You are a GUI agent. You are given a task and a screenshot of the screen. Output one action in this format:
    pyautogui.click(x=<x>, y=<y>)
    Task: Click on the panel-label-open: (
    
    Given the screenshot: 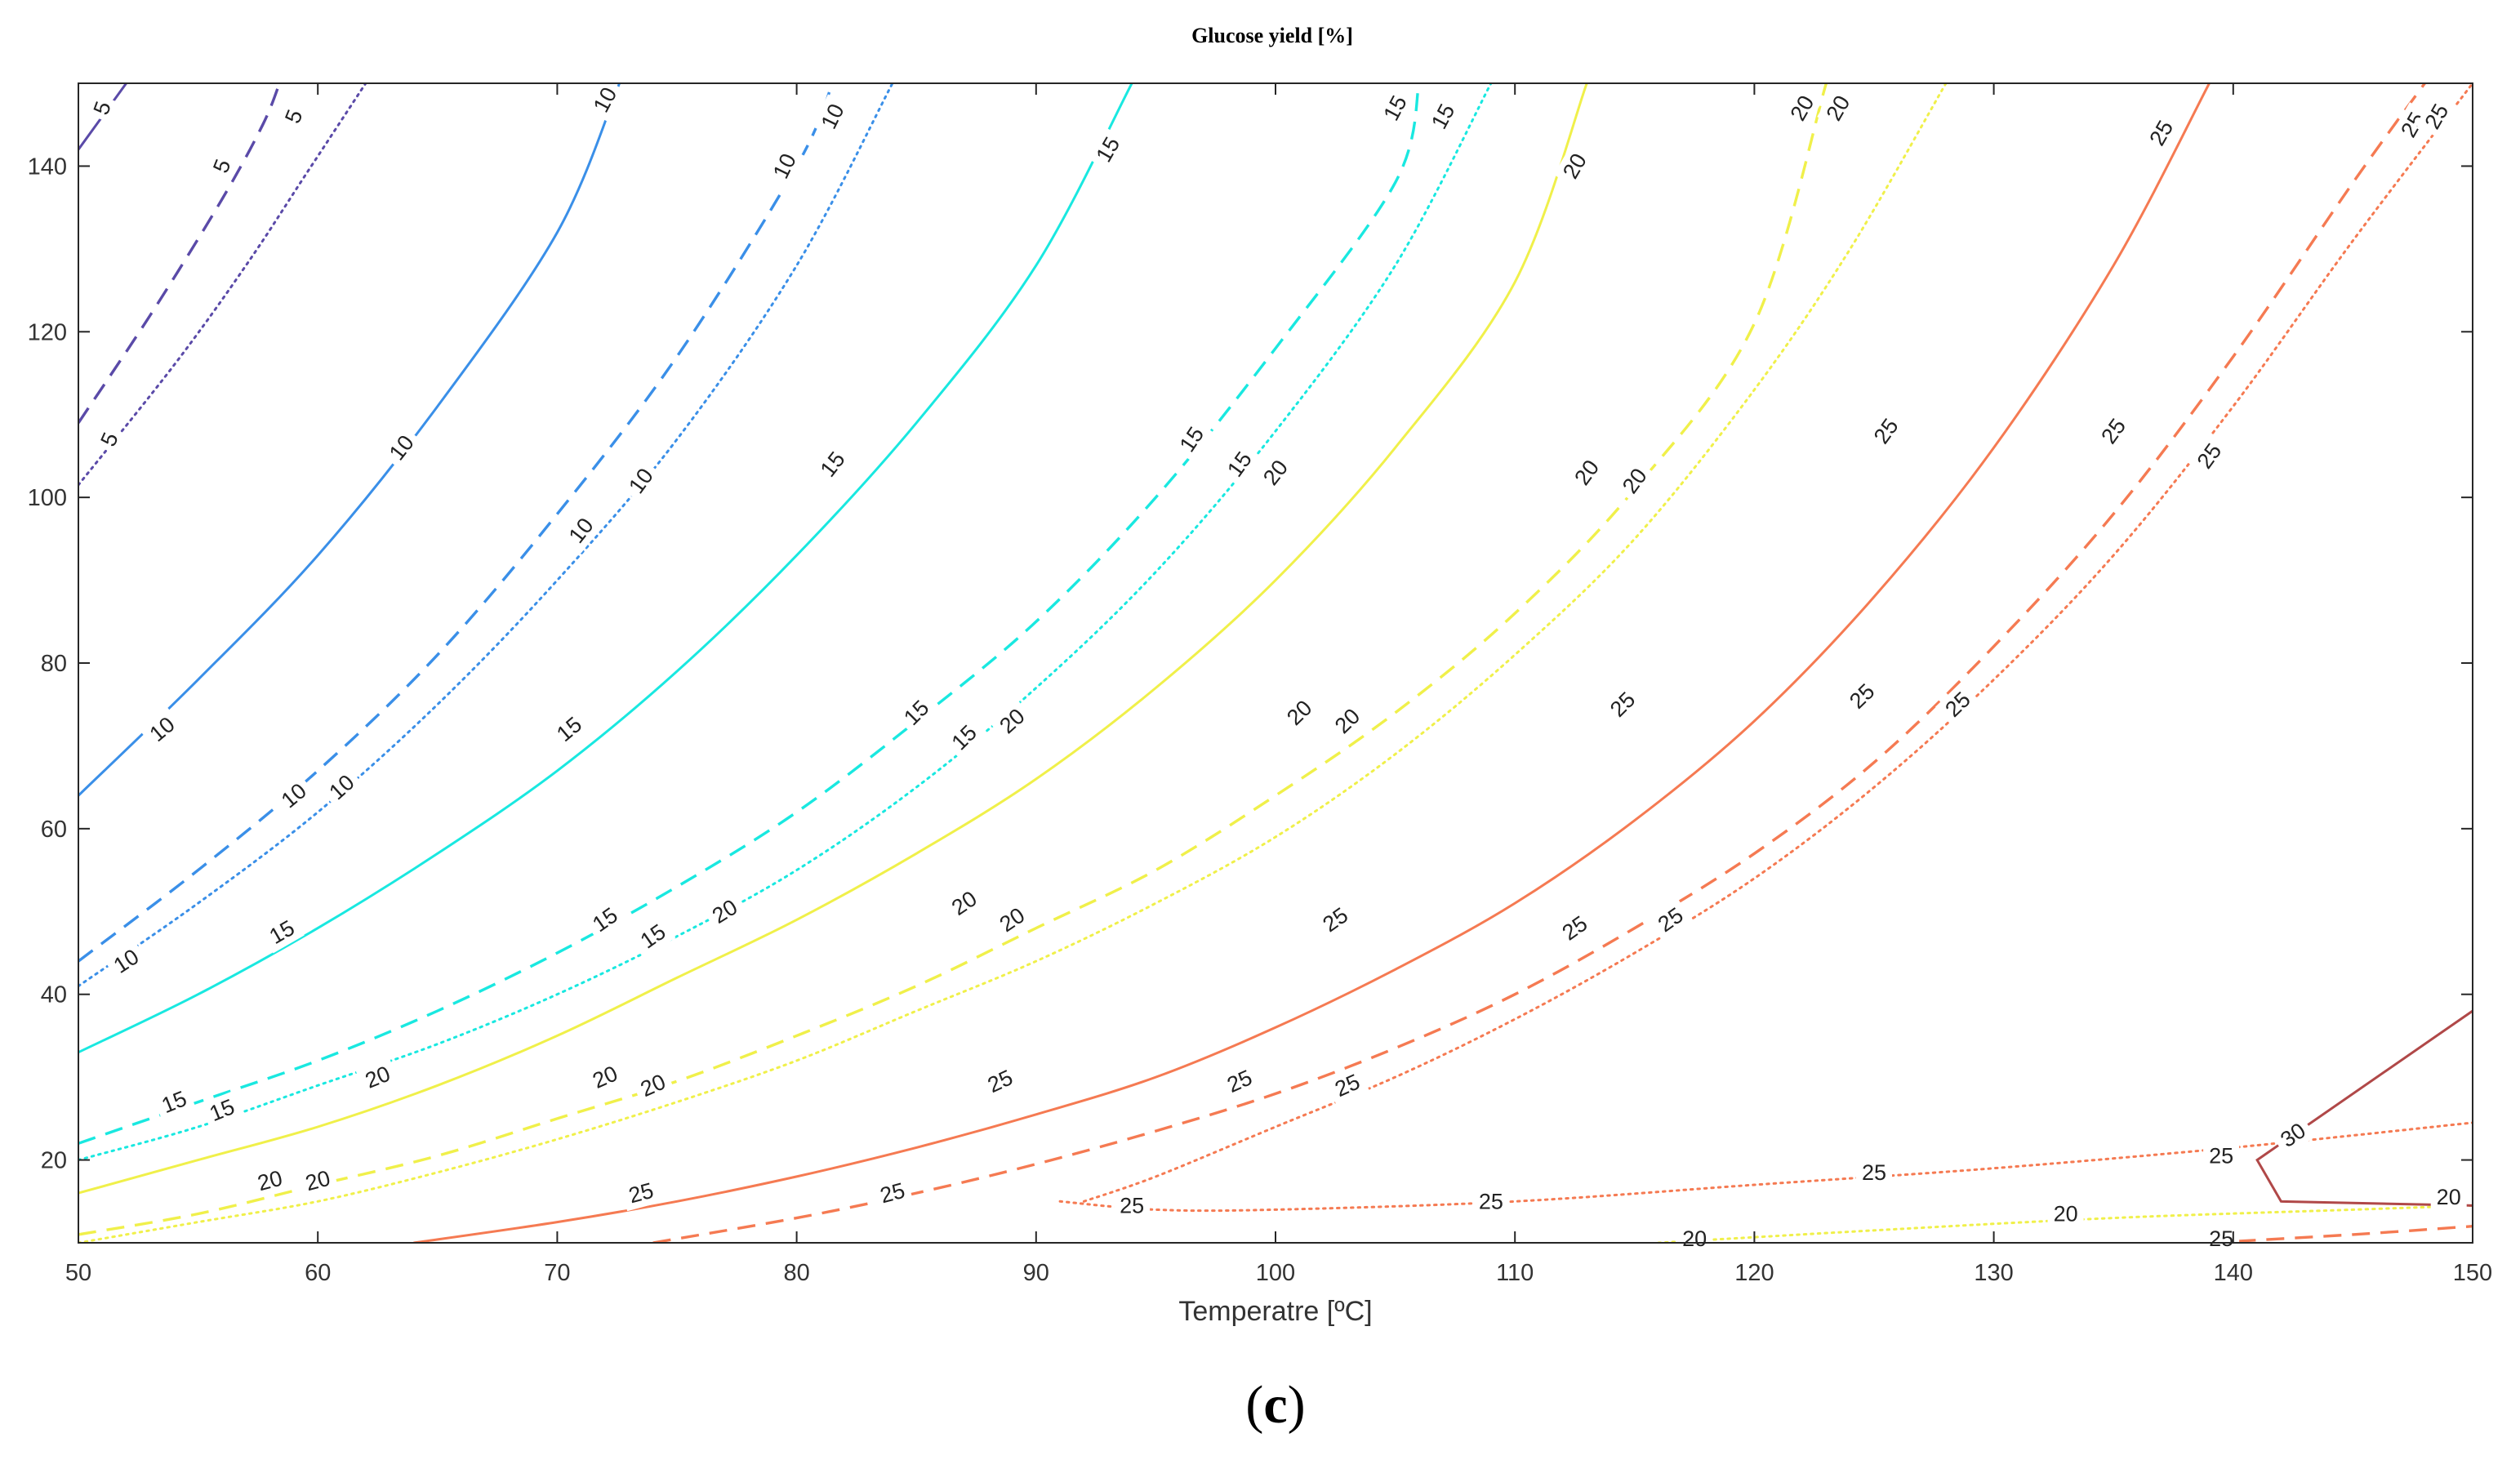 What is the action you would take?
    pyautogui.click(x=1254, y=1405)
    